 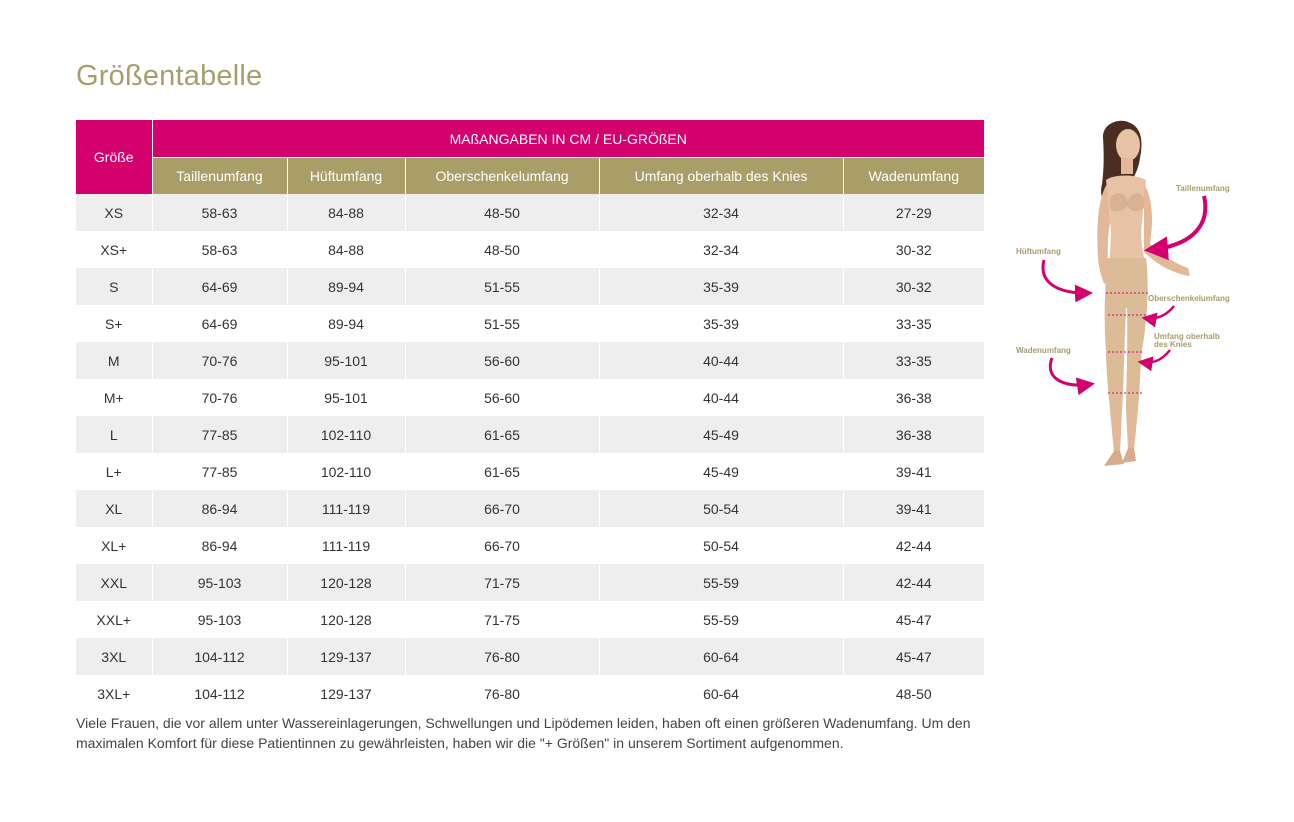 I want to click on above-knee-cell: 60-64, so click(x=721, y=693).